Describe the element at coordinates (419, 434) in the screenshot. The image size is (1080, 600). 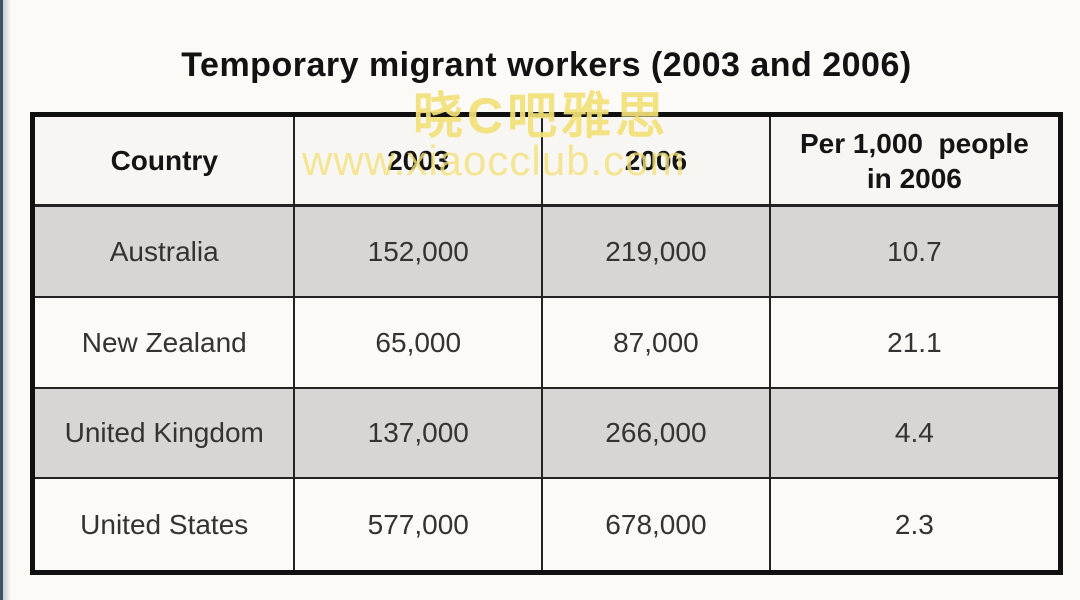
I see `cell-2003-united-kingdom: 137,000` at that location.